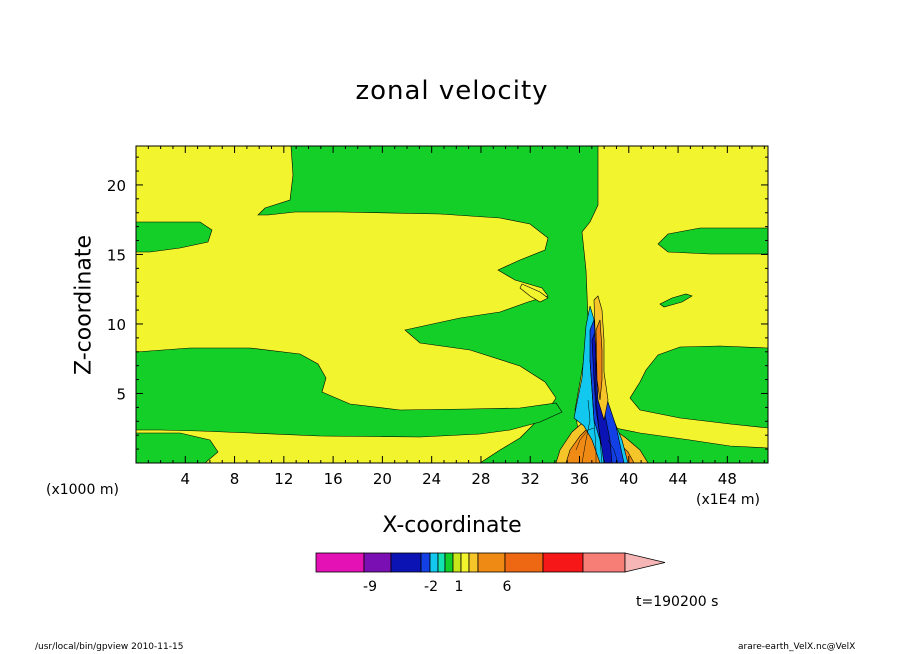 The image size is (904, 654). I want to click on x-unit-note-right: (x1E4 m), so click(728, 500).